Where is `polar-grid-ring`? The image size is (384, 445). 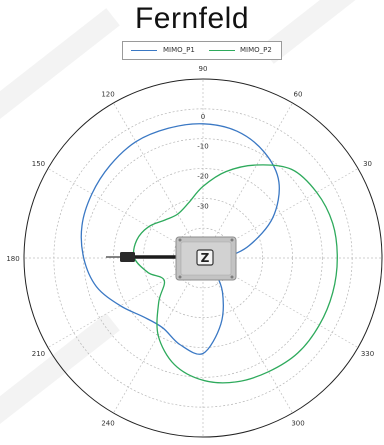
polar-grid-ring is located at coordinates (203, 258).